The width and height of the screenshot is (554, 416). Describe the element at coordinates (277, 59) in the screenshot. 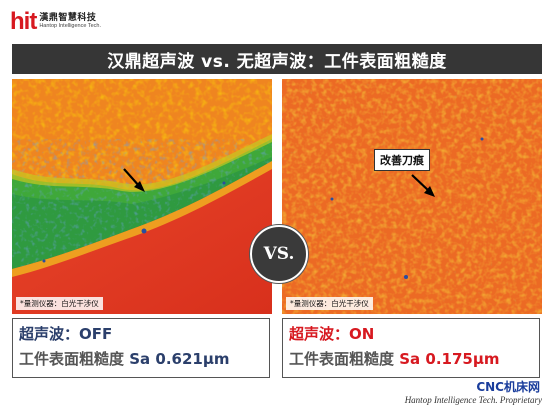

I see `slide-title: 汉鼎超声波 vs. 无超声波：工件表面粗糙度` at that location.